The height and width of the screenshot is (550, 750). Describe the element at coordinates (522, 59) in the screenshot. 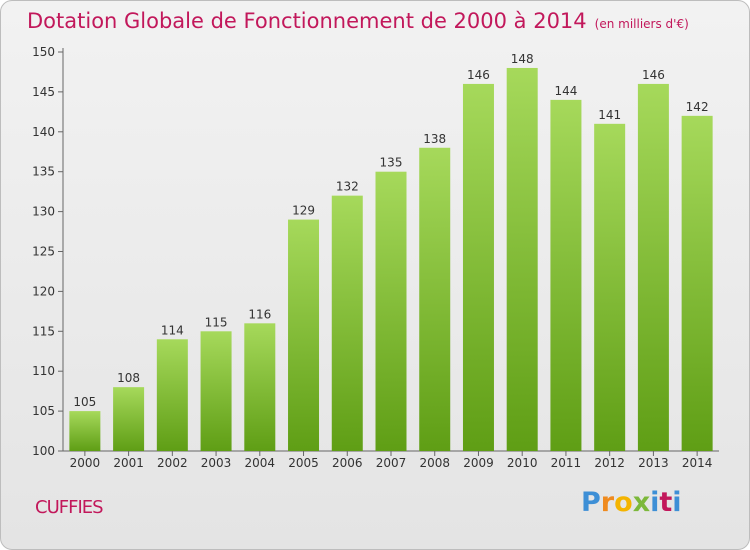

I see `value-label-2010: 148` at that location.